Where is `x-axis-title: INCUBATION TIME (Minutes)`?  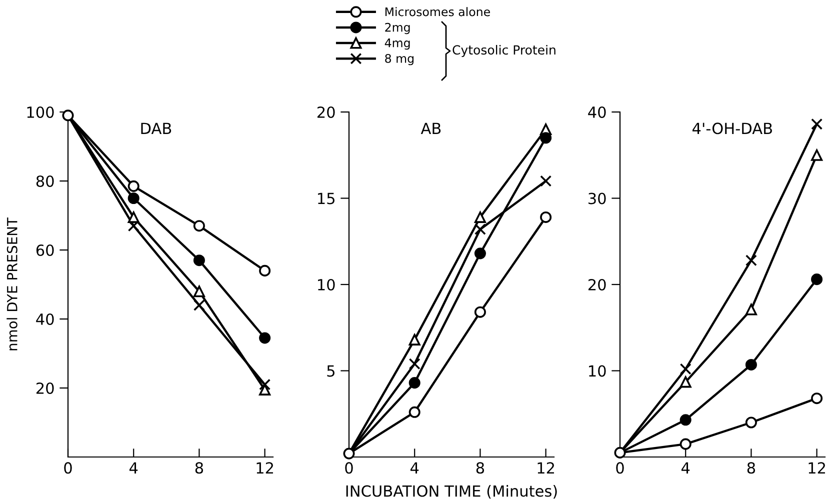 x-axis-title: INCUBATION TIME (Minutes) is located at coordinates (451, 491).